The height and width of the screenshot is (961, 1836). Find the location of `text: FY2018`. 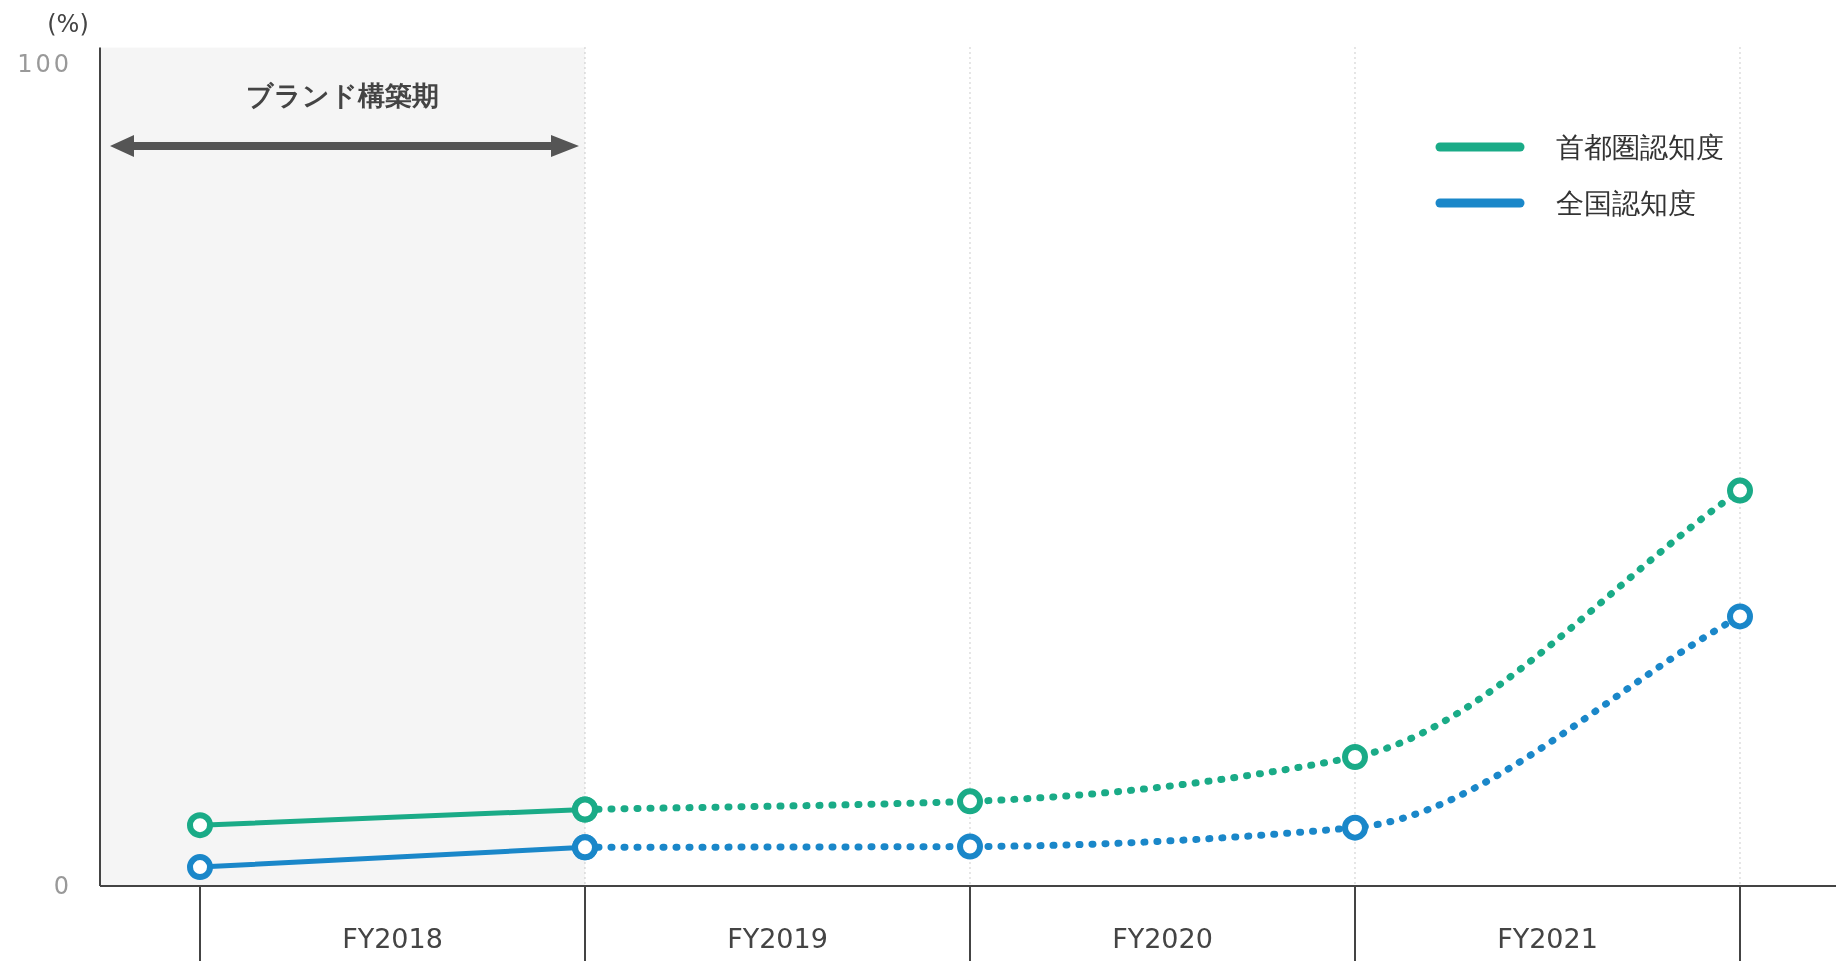

text: FY2018 is located at coordinates (392, 938).